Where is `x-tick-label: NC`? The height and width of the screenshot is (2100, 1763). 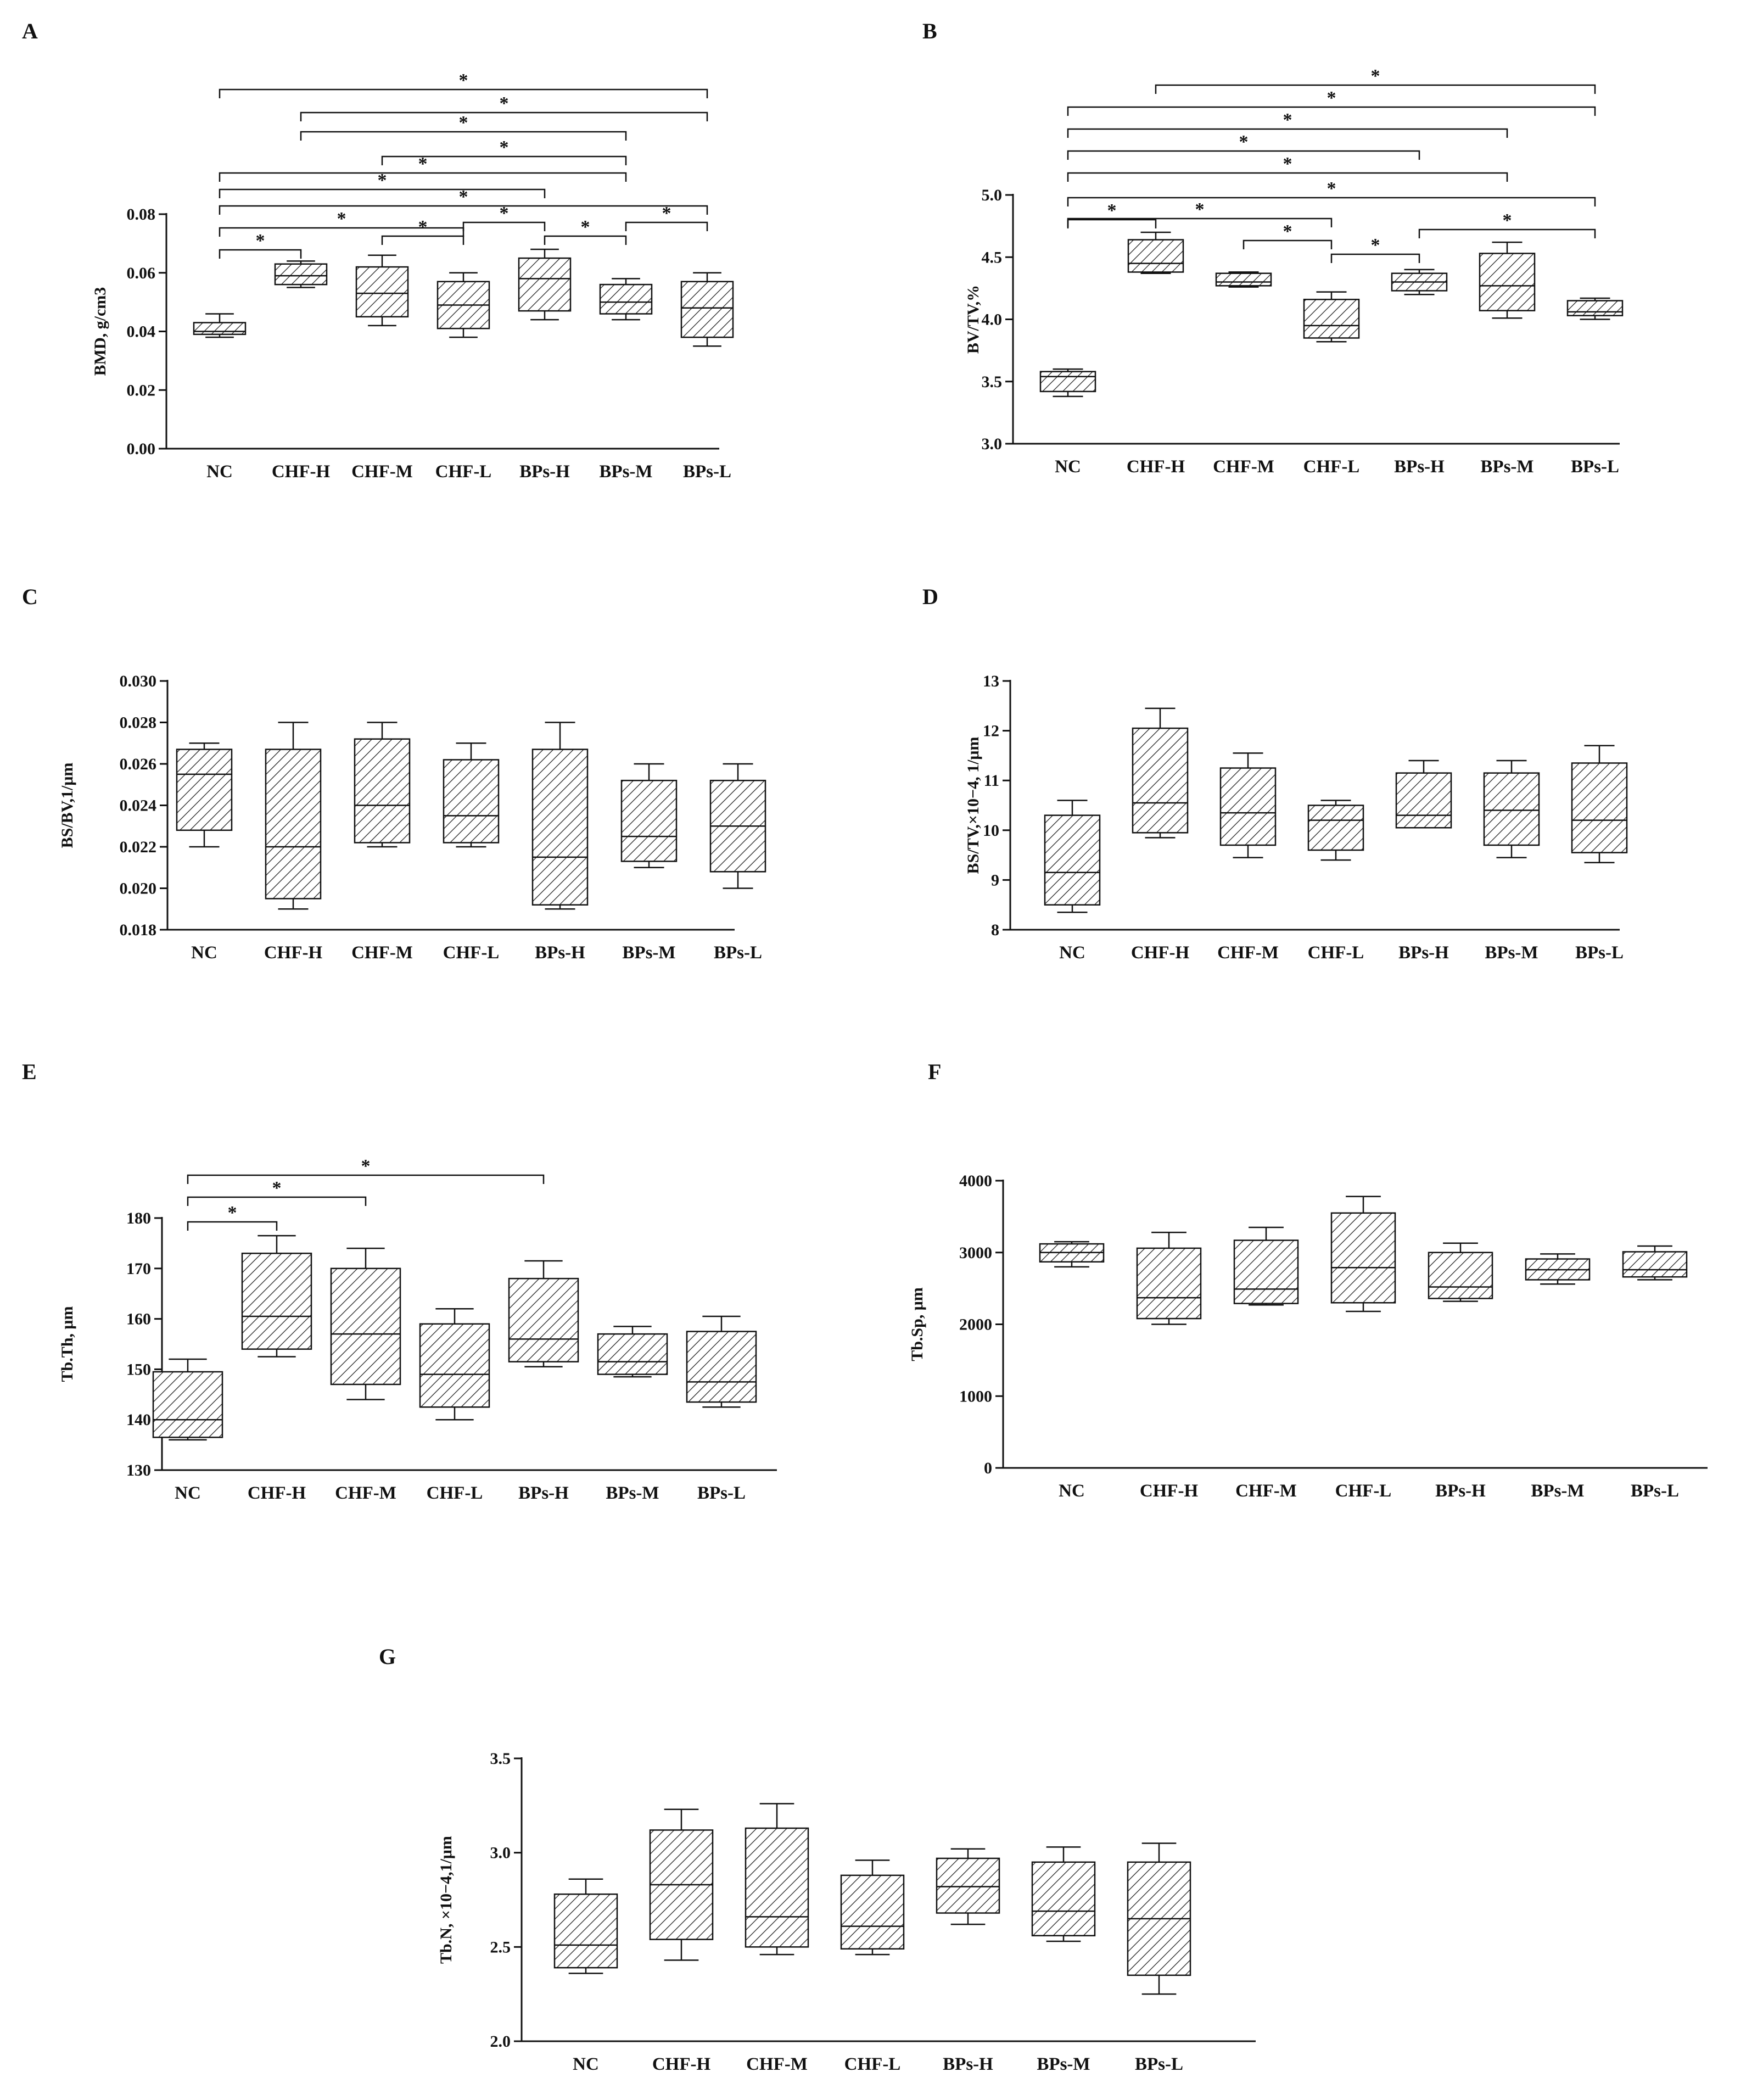 x-tick-label: NC is located at coordinates (204, 953).